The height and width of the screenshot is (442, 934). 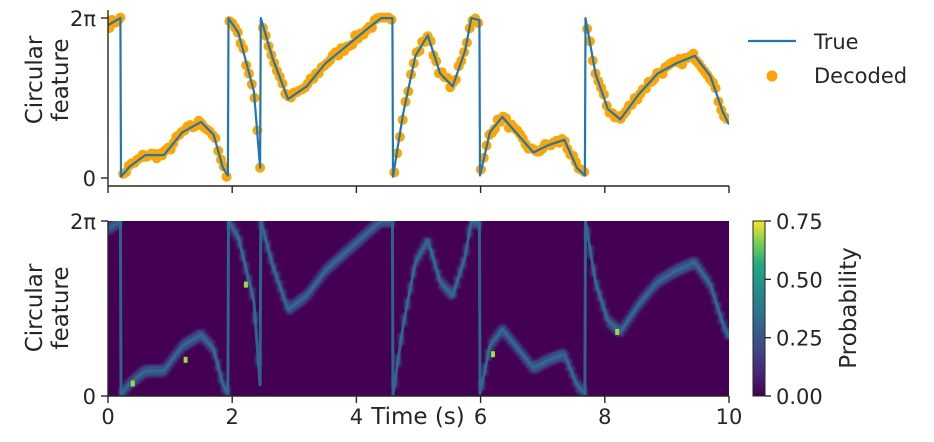 What do you see at coordinates (759, 308) in the screenshot?
I see `colorbar-gradient` at bounding box center [759, 308].